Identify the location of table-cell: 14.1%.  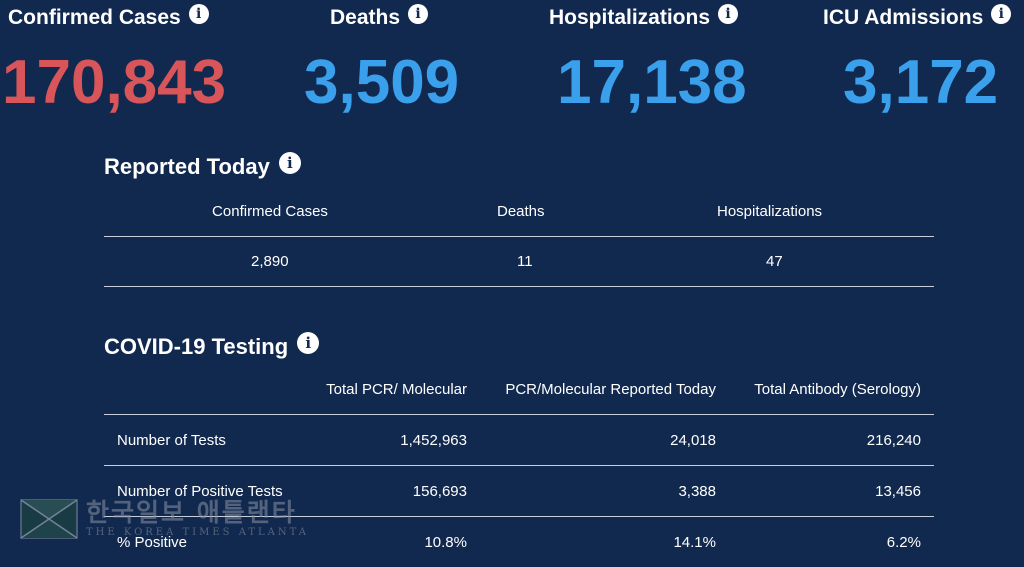
(694, 542).